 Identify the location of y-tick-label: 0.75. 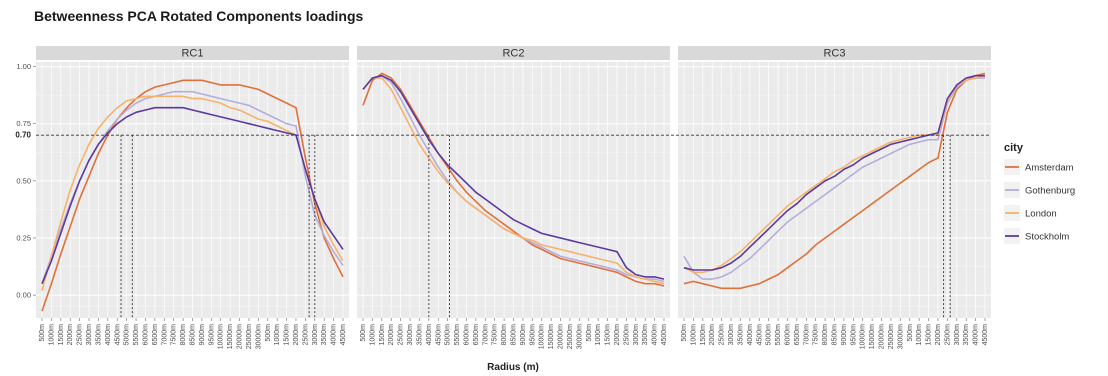
(23, 123).